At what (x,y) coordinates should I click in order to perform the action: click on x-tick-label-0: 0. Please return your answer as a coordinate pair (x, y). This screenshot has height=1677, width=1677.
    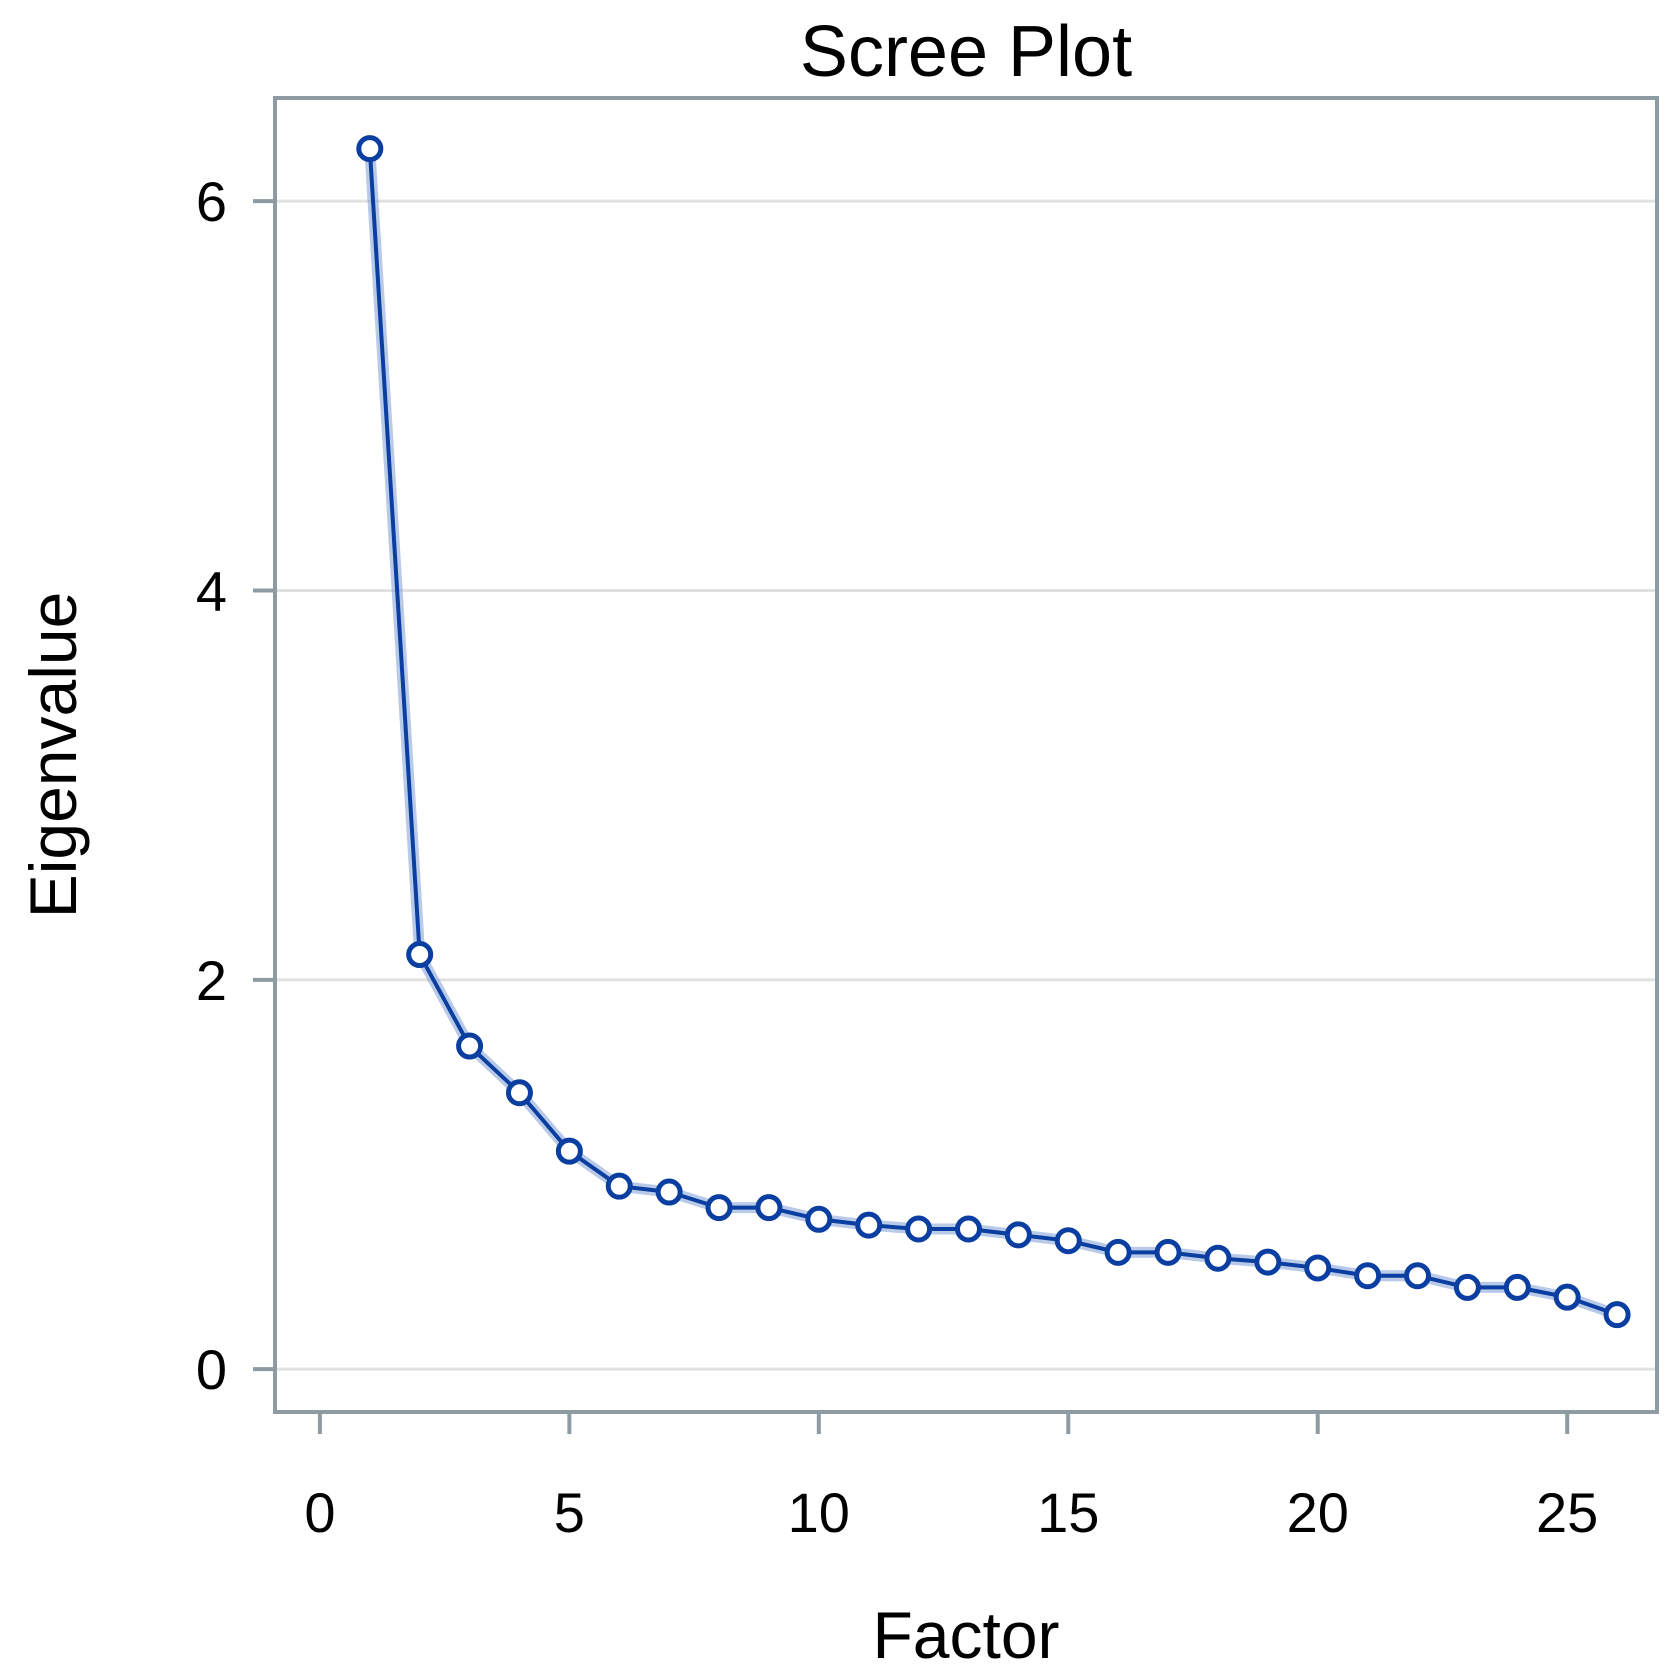
    Looking at the image, I should click on (319, 1512).